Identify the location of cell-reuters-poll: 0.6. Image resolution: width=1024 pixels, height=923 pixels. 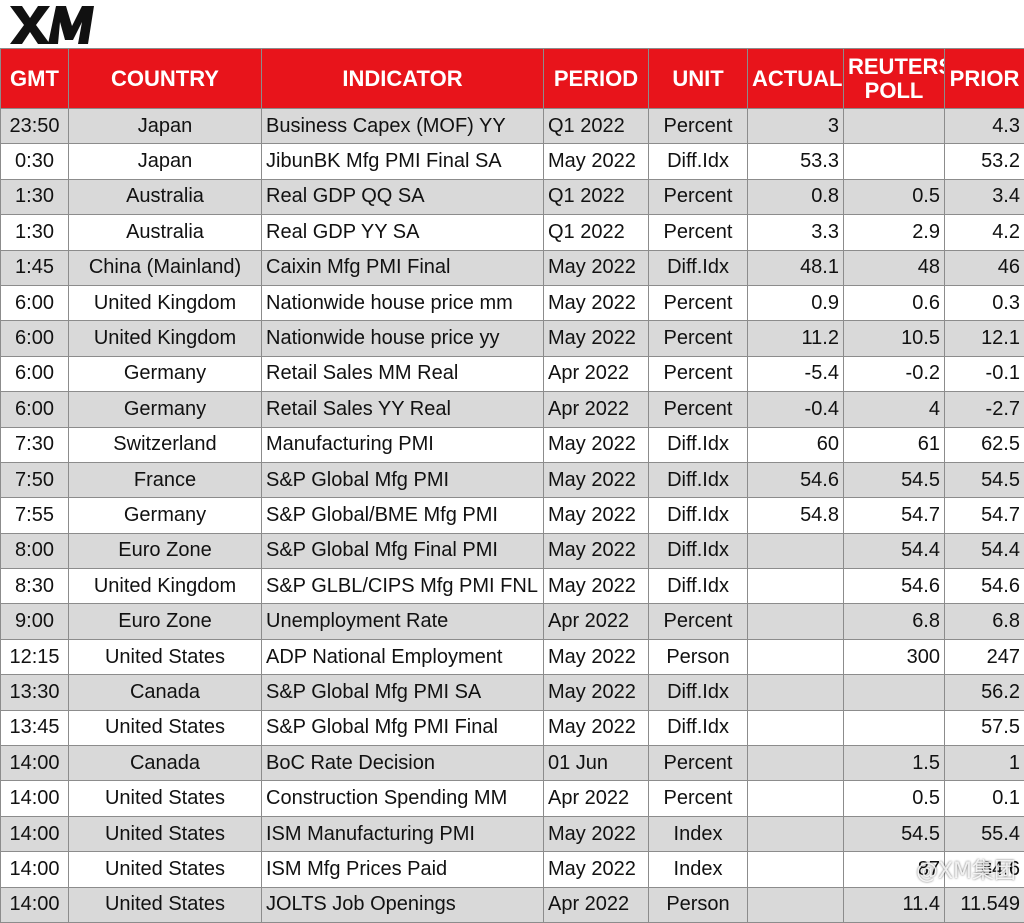
(894, 303).